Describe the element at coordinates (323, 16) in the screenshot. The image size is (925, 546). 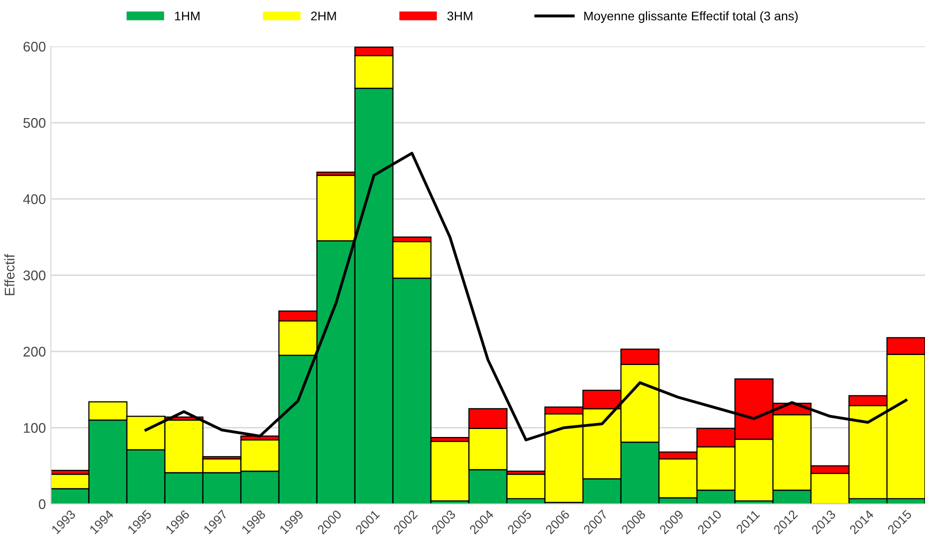
I see `legend-label: 2HM` at that location.